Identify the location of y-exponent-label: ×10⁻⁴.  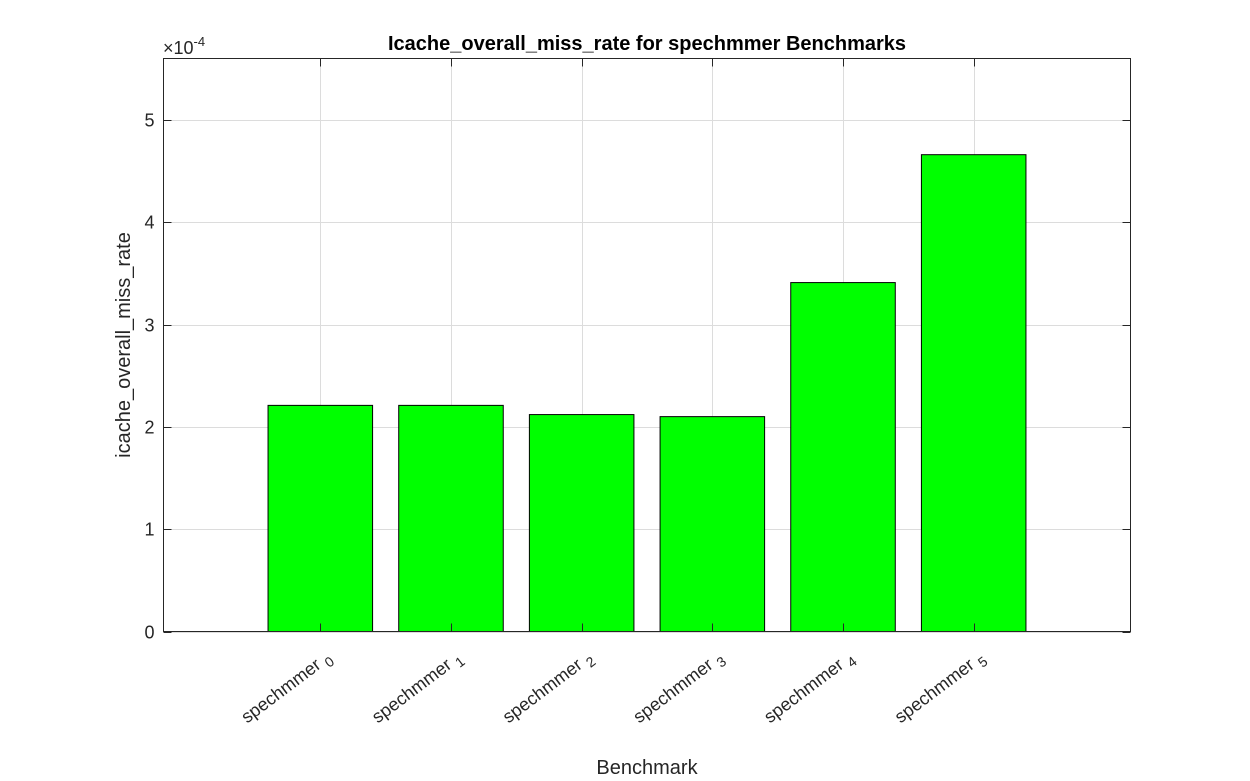
(184, 46).